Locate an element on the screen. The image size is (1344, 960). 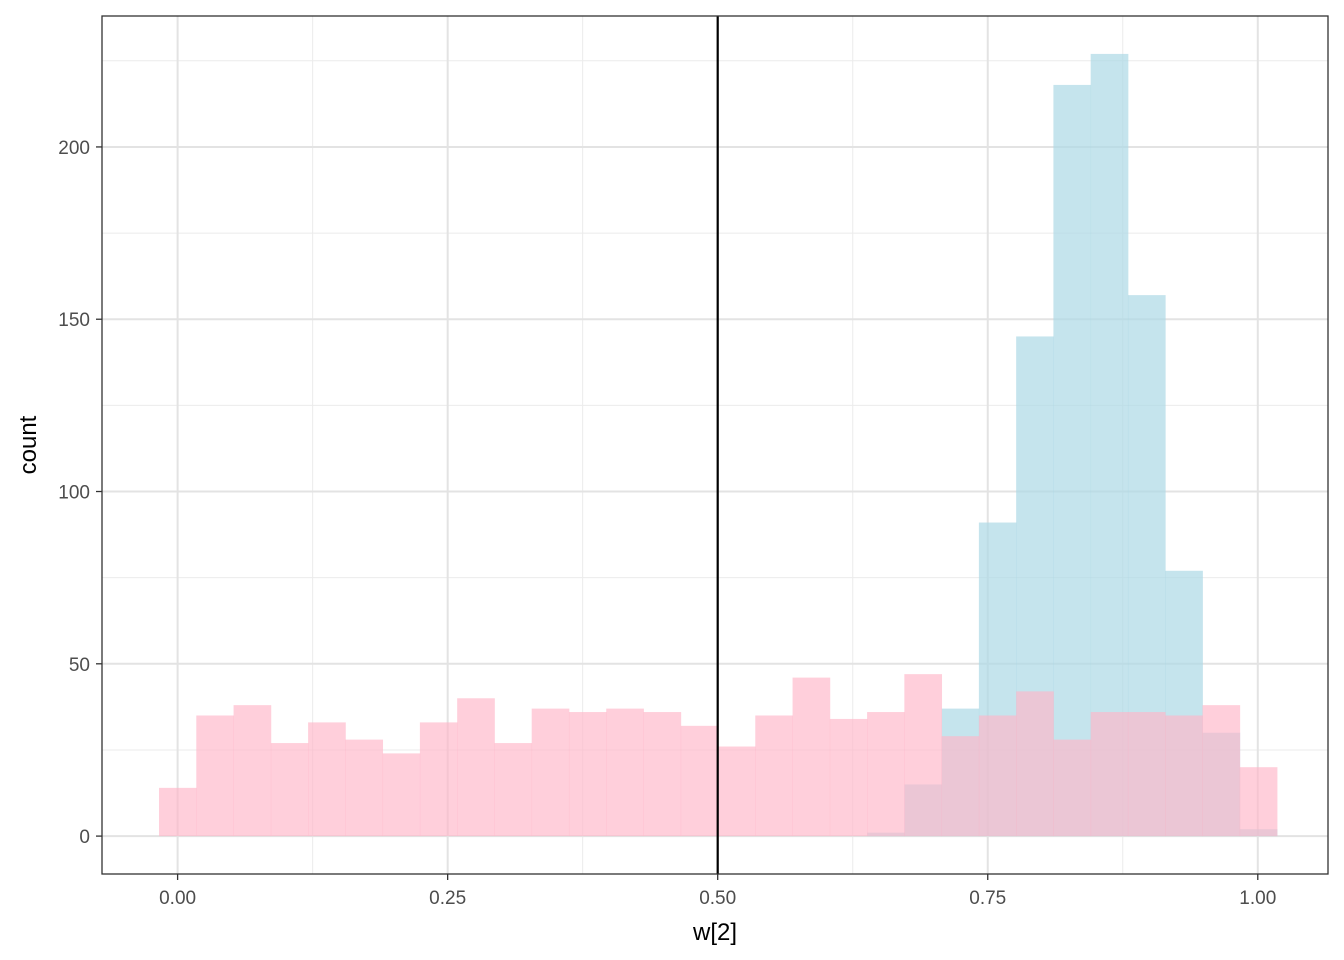
y-tick-label: 50 is located at coordinates (79, 665).